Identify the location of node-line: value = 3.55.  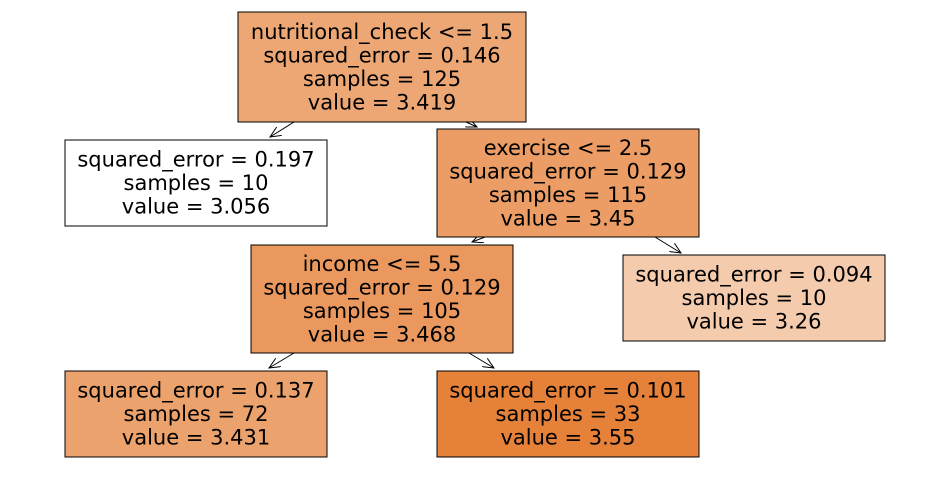
(567, 438).